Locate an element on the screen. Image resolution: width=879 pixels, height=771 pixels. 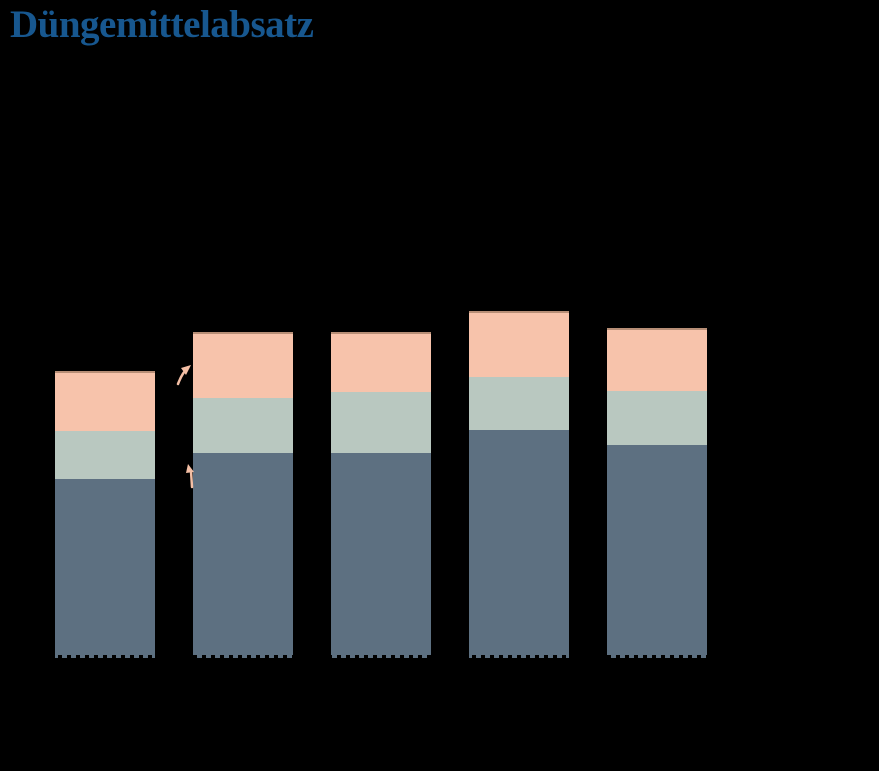
bar-4-segment-top-peach is located at coordinates (519, 344).